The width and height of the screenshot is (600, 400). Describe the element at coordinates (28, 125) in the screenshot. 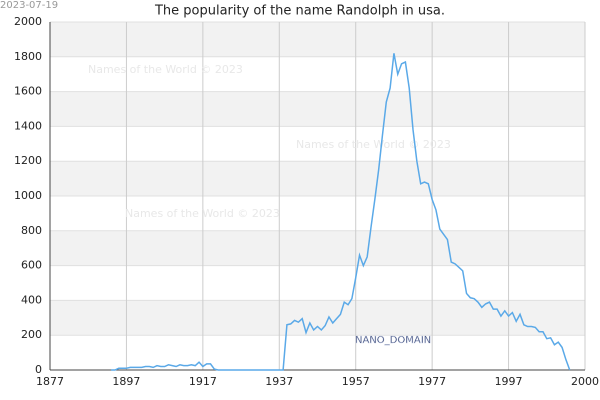

I see `y-tick-label: 1400` at that location.